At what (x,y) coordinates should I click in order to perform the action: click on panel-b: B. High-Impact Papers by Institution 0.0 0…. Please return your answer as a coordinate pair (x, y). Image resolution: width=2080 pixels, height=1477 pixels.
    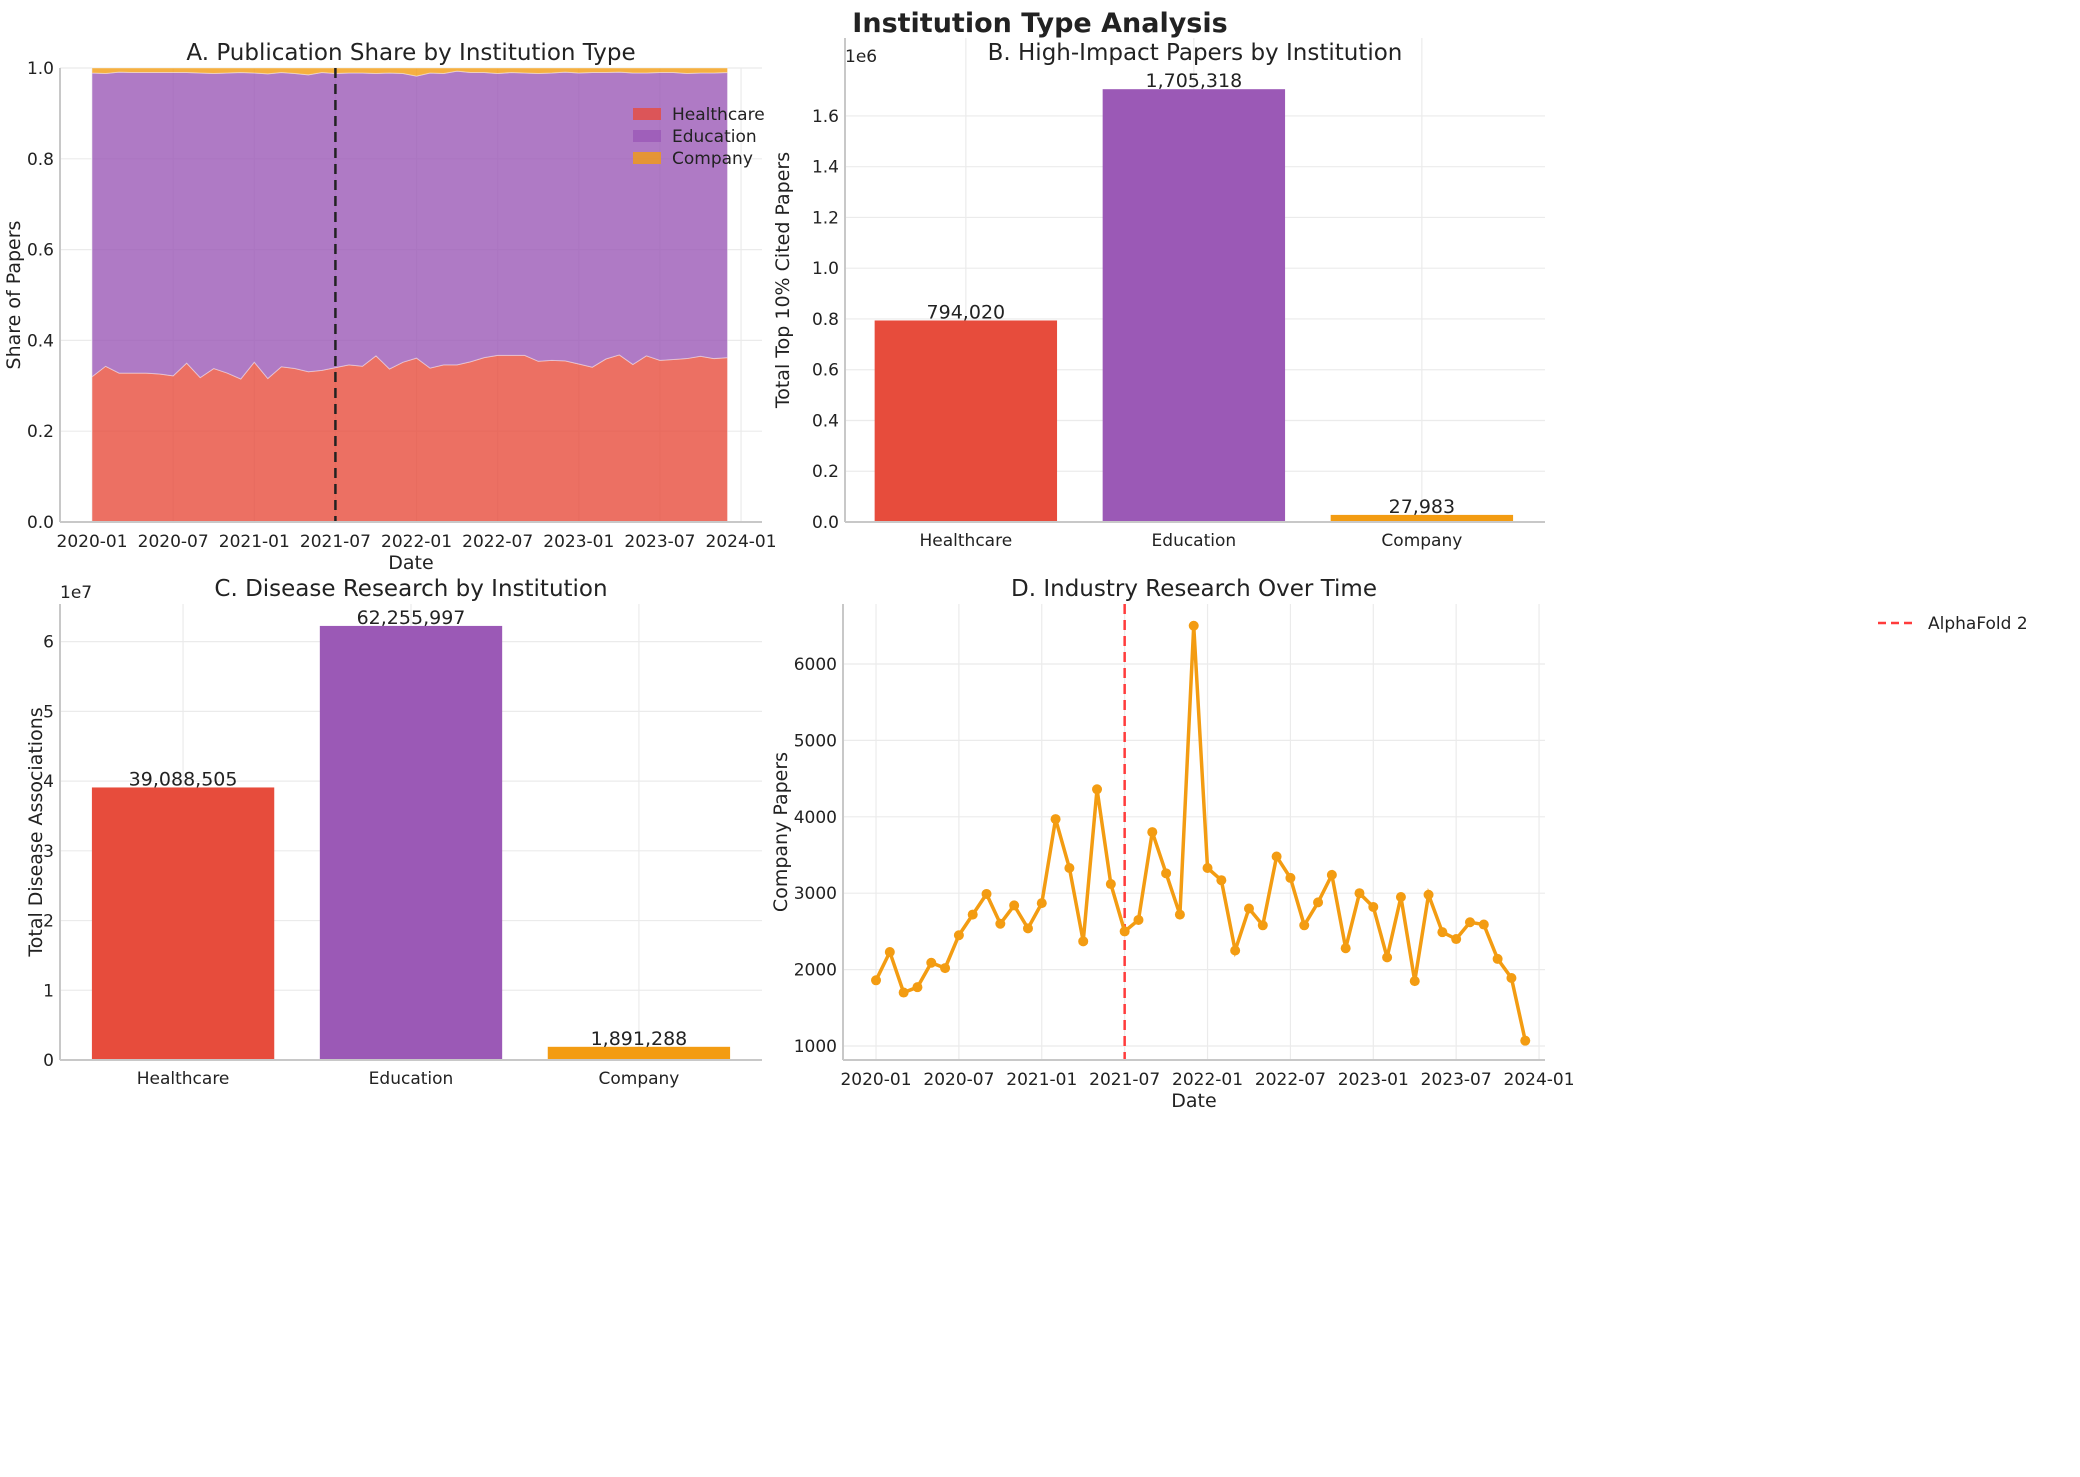
    Looking at the image, I should click on (1158, 294).